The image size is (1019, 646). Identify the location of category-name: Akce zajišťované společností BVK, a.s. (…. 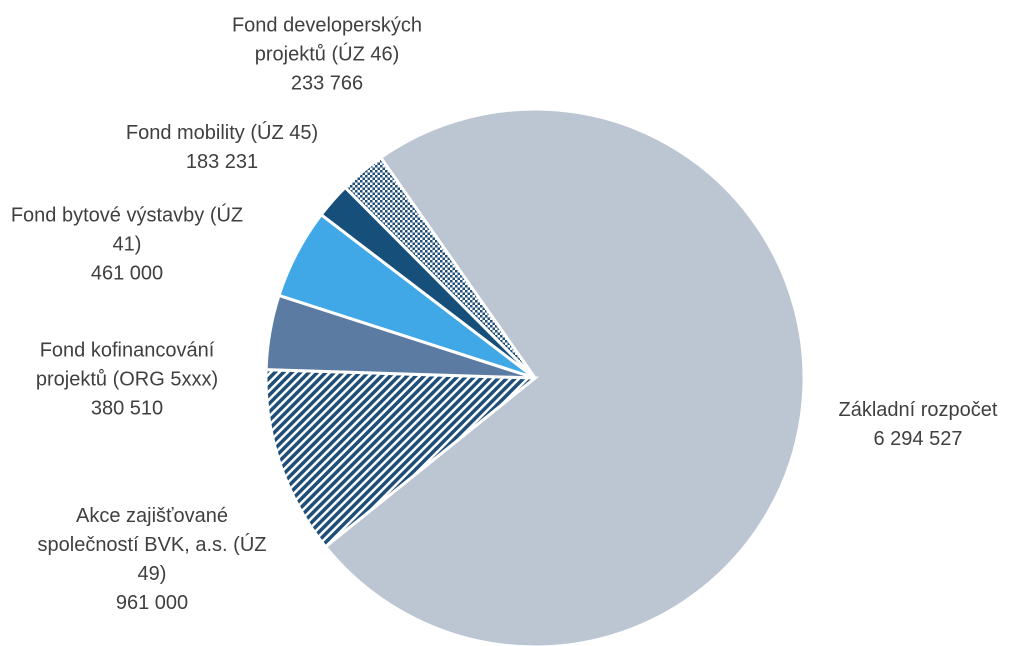
(152, 545).